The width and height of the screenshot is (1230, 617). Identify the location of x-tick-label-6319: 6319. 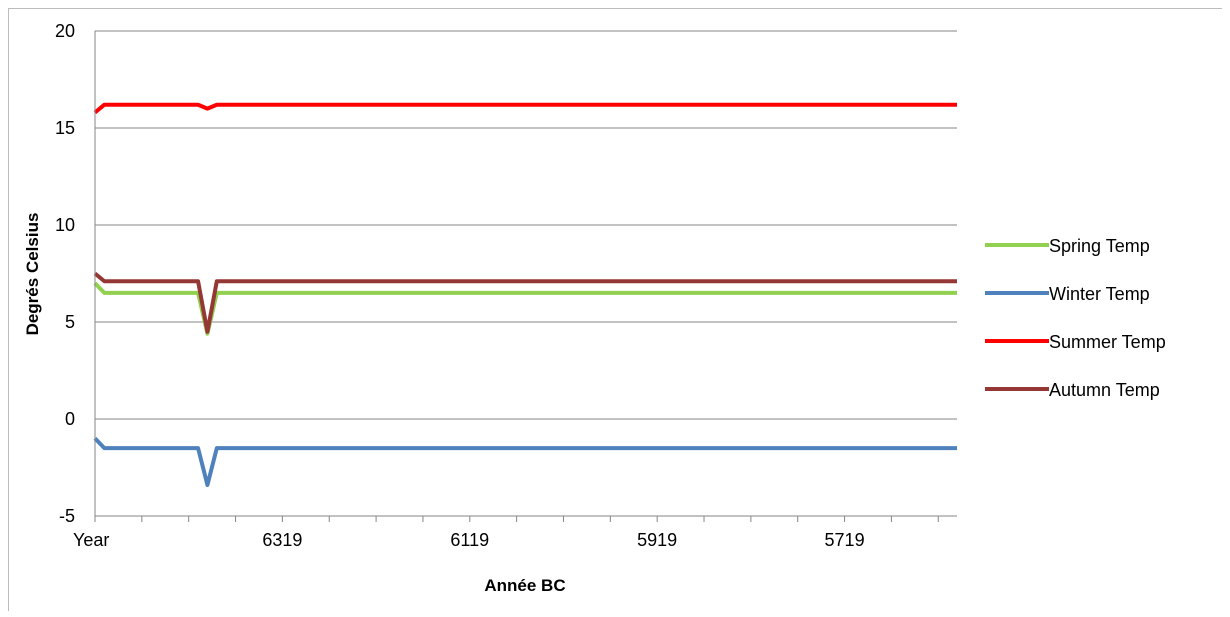
(282, 540).